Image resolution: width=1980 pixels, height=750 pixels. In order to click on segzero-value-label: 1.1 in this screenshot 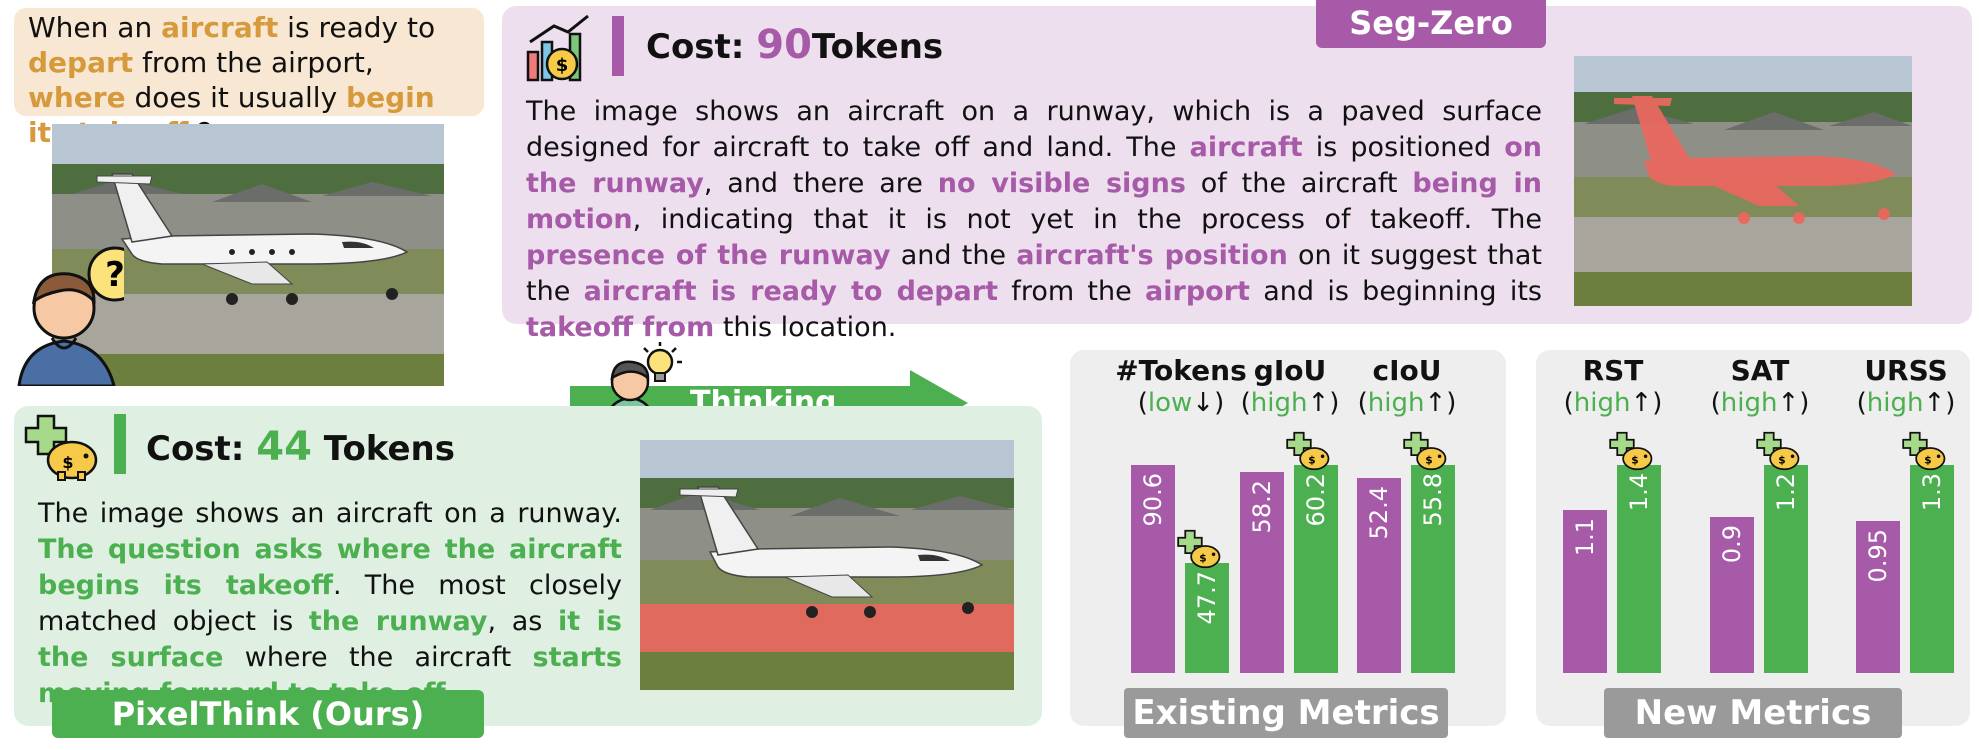, I will do `click(1585, 537)`.